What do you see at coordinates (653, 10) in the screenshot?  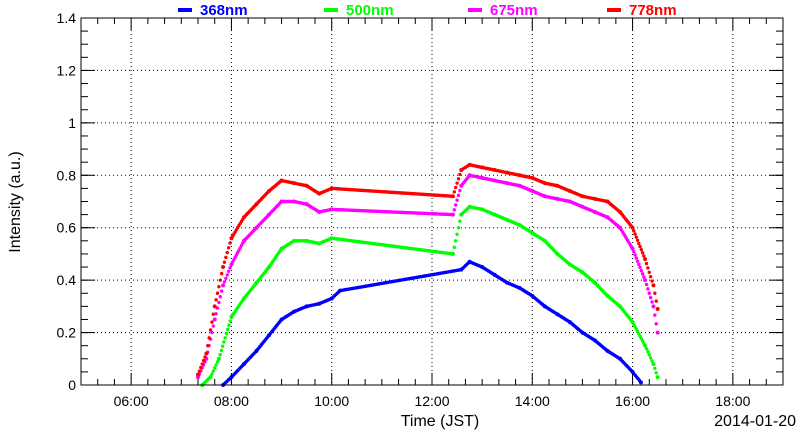 I see `legend-label-778nm: 778nm` at bounding box center [653, 10].